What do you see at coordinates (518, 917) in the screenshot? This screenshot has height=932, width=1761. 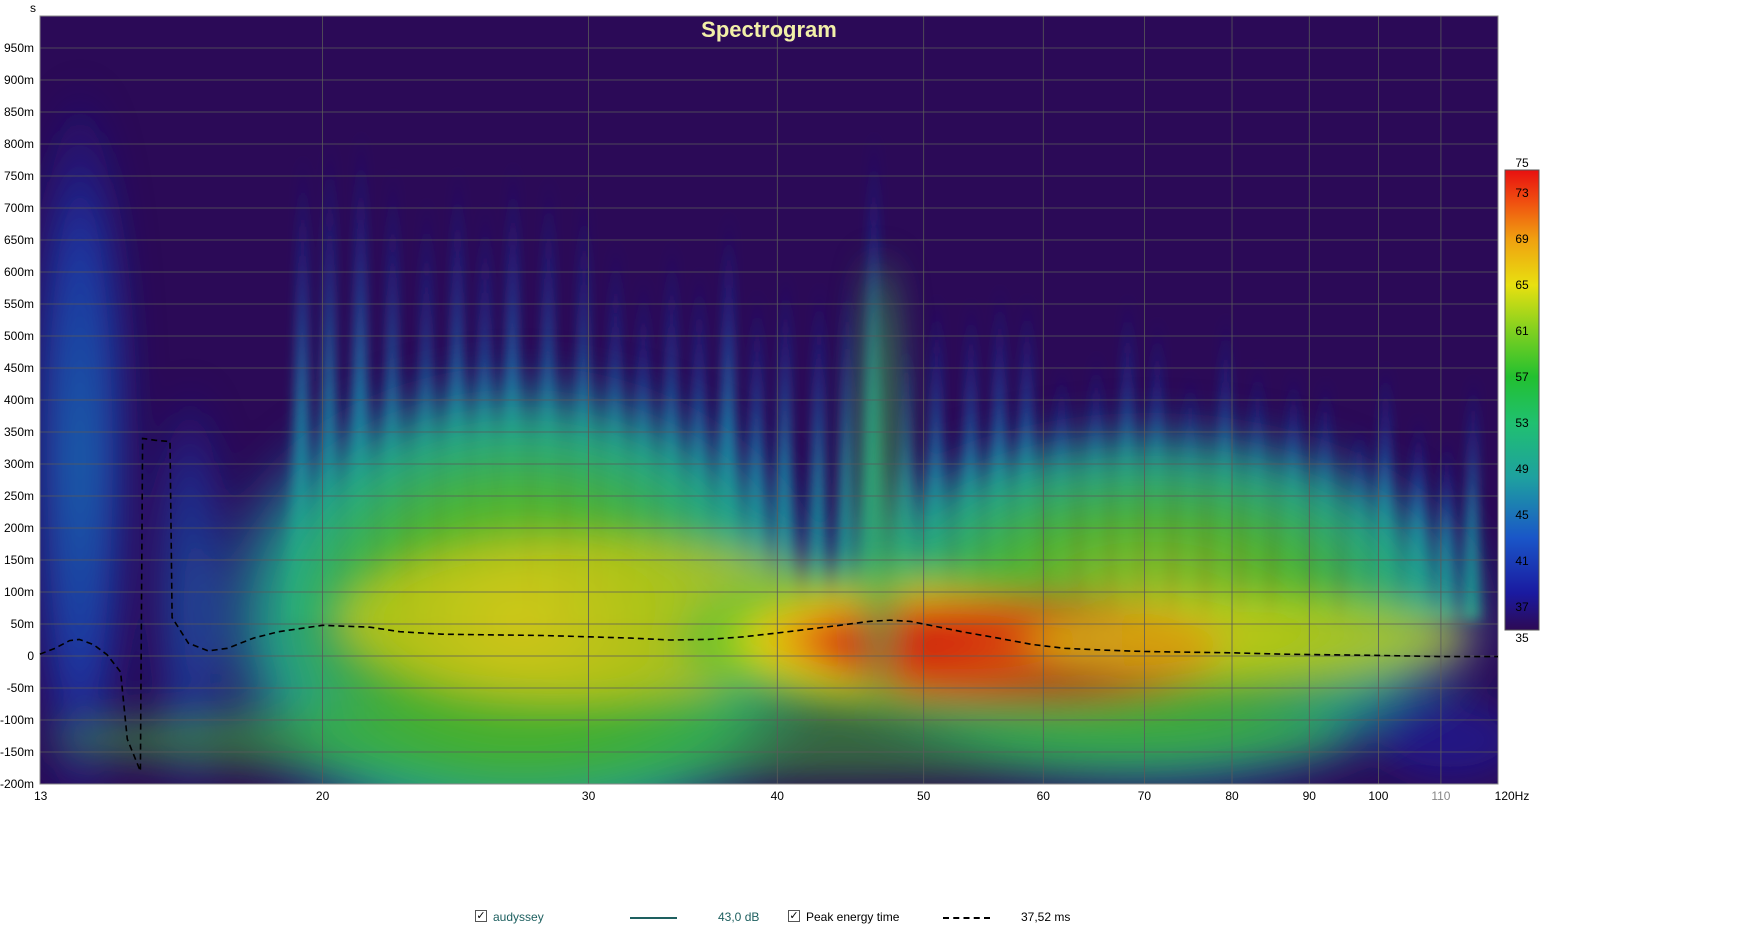 I see `legend-label-audyssey: audyssey` at bounding box center [518, 917].